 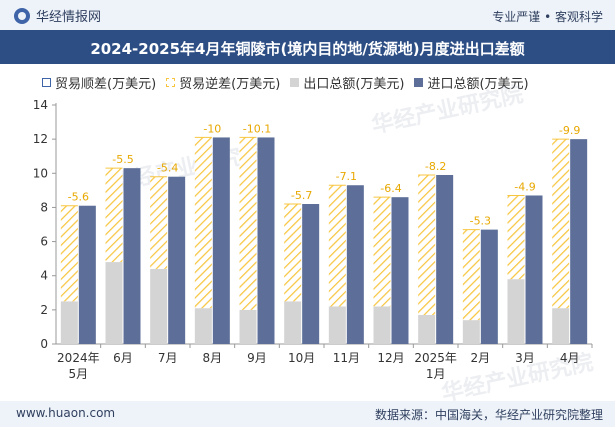 What do you see at coordinates (78, 197) in the screenshot?
I see `deficit-data-label: -5.6` at bounding box center [78, 197].